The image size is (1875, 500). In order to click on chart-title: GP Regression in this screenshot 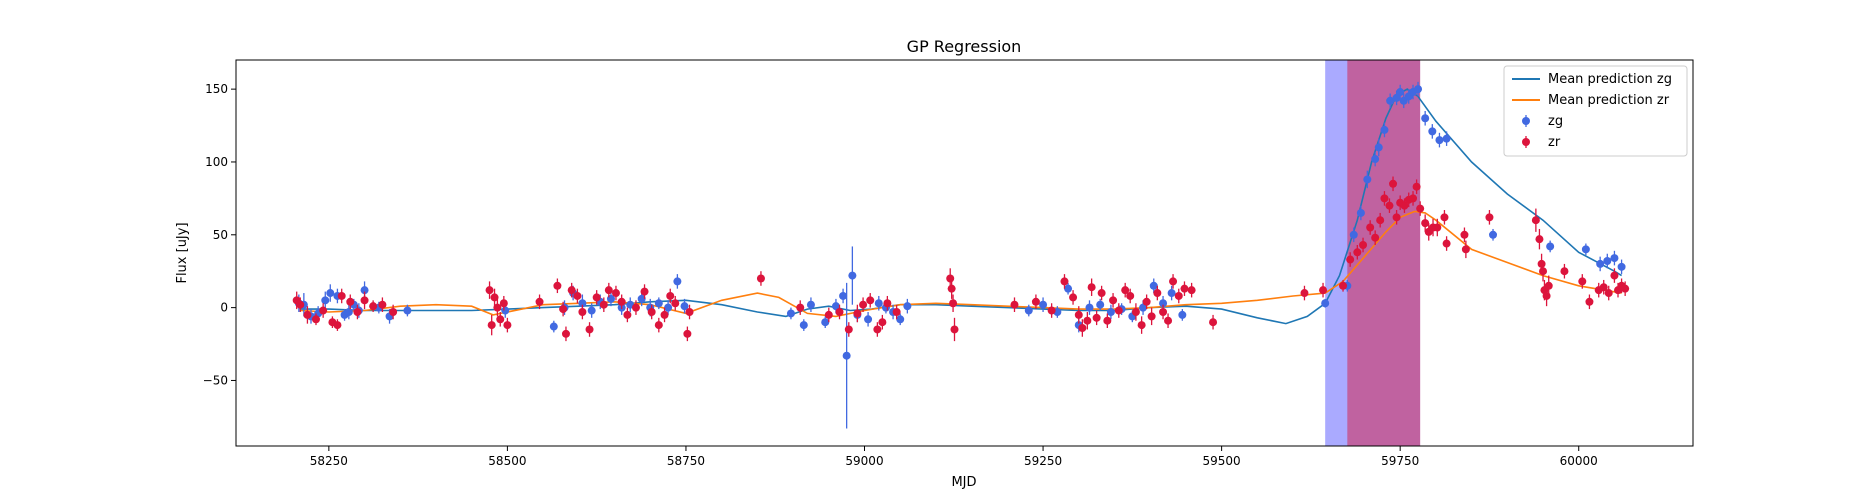, I will do `click(964, 46)`.